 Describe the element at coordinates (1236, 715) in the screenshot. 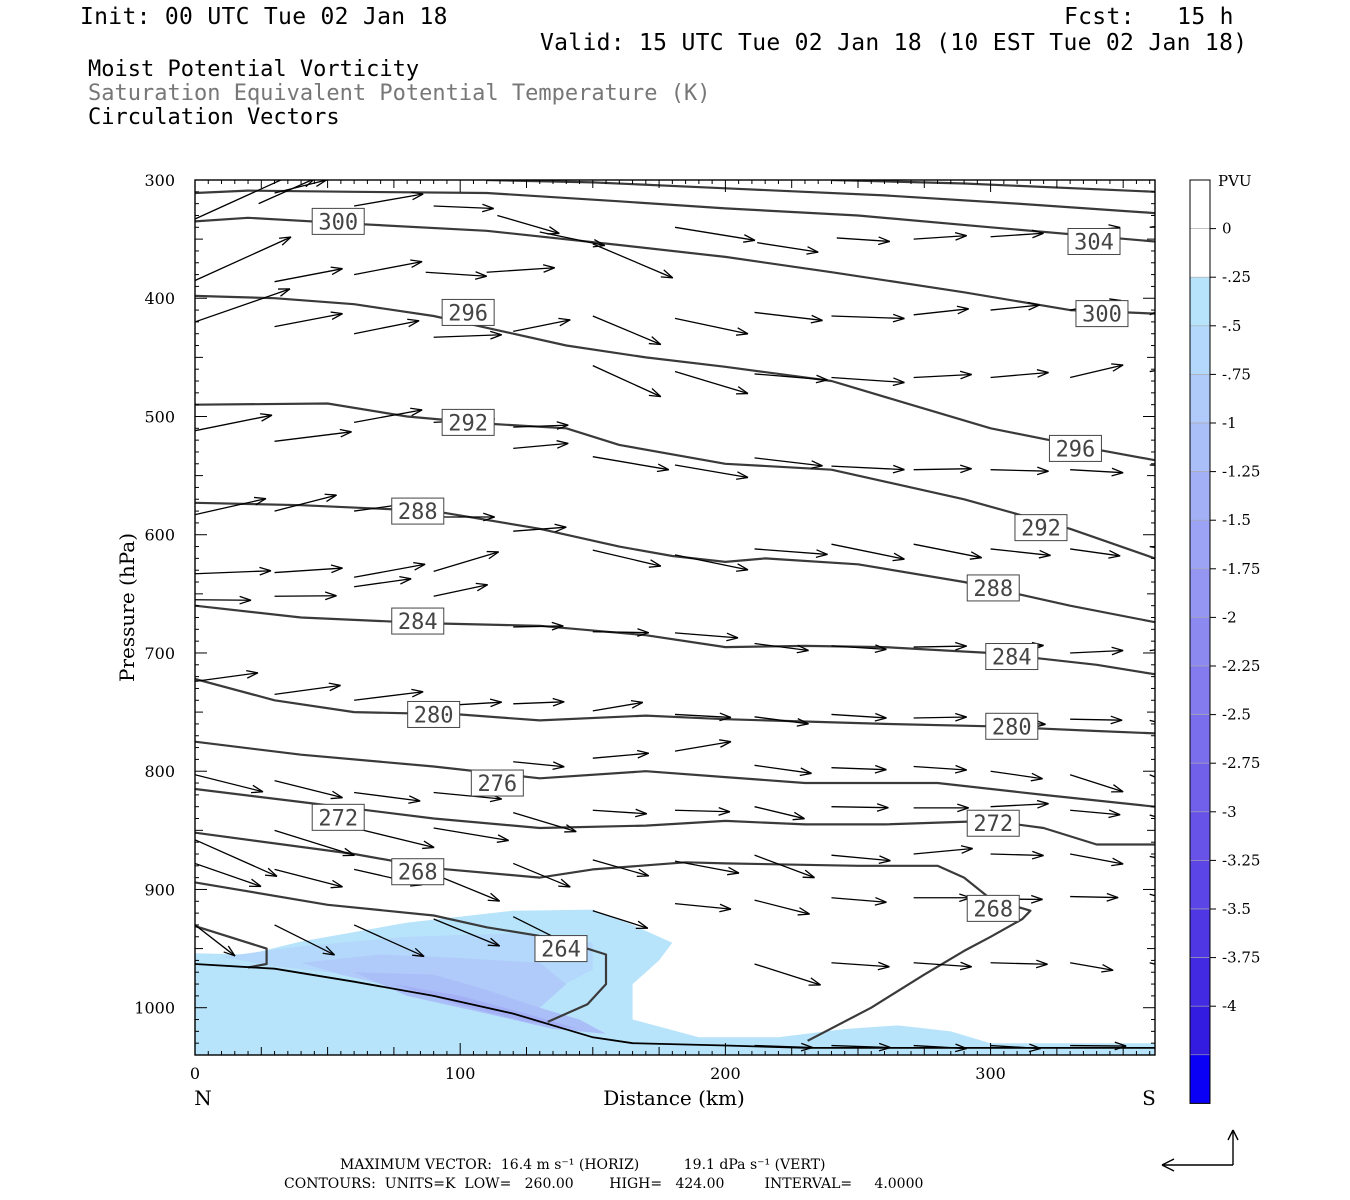

I see `colorbar-label: -2.5` at that location.